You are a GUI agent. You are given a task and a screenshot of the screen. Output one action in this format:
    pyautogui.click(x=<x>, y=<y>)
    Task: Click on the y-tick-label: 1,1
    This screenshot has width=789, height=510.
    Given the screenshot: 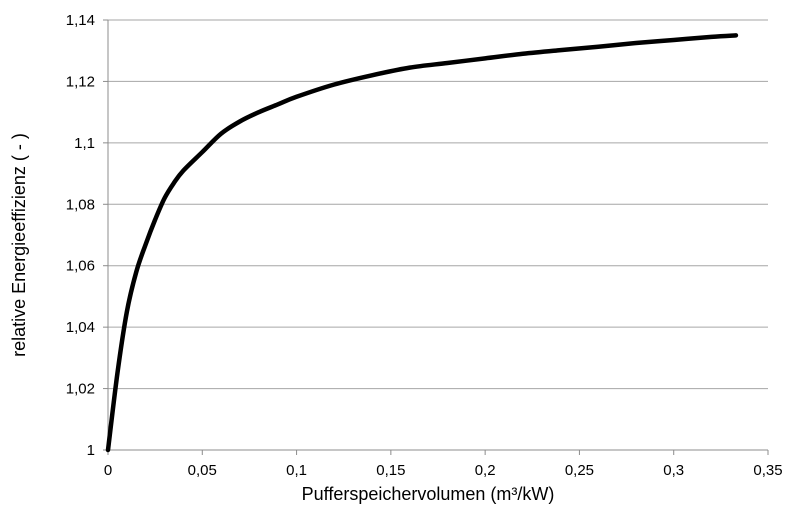 What is the action you would take?
    pyautogui.click(x=84, y=143)
    